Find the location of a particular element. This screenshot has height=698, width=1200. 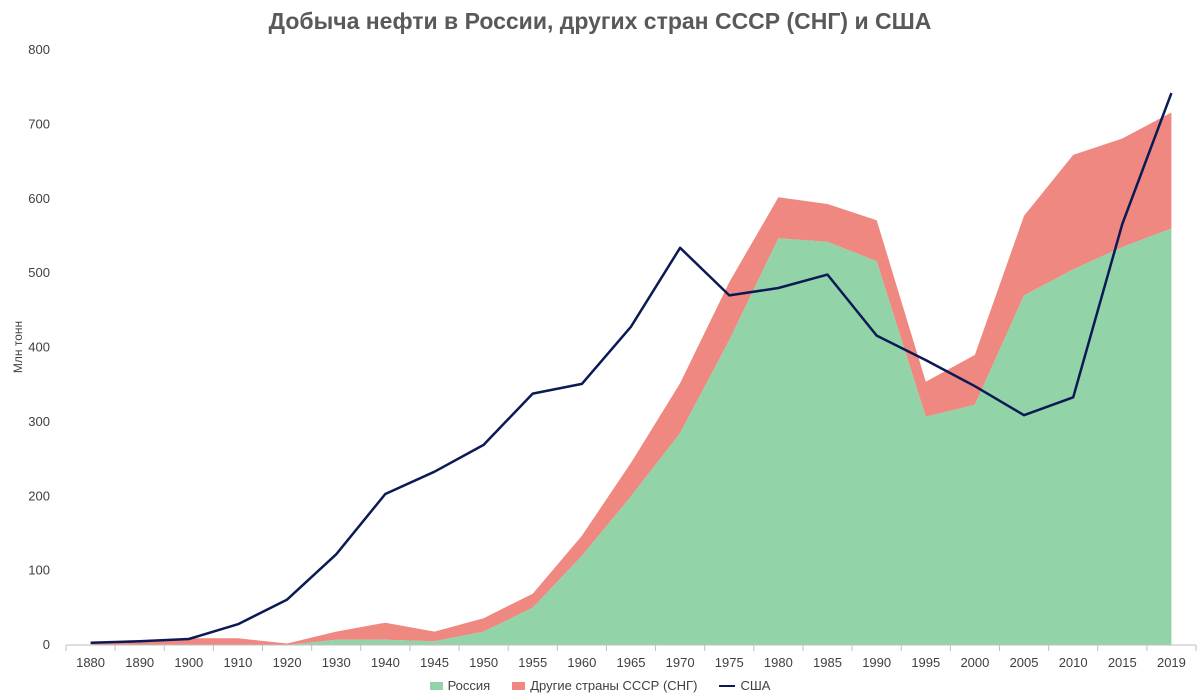

y-axis-label: Млн тонн is located at coordinates (18, 347).